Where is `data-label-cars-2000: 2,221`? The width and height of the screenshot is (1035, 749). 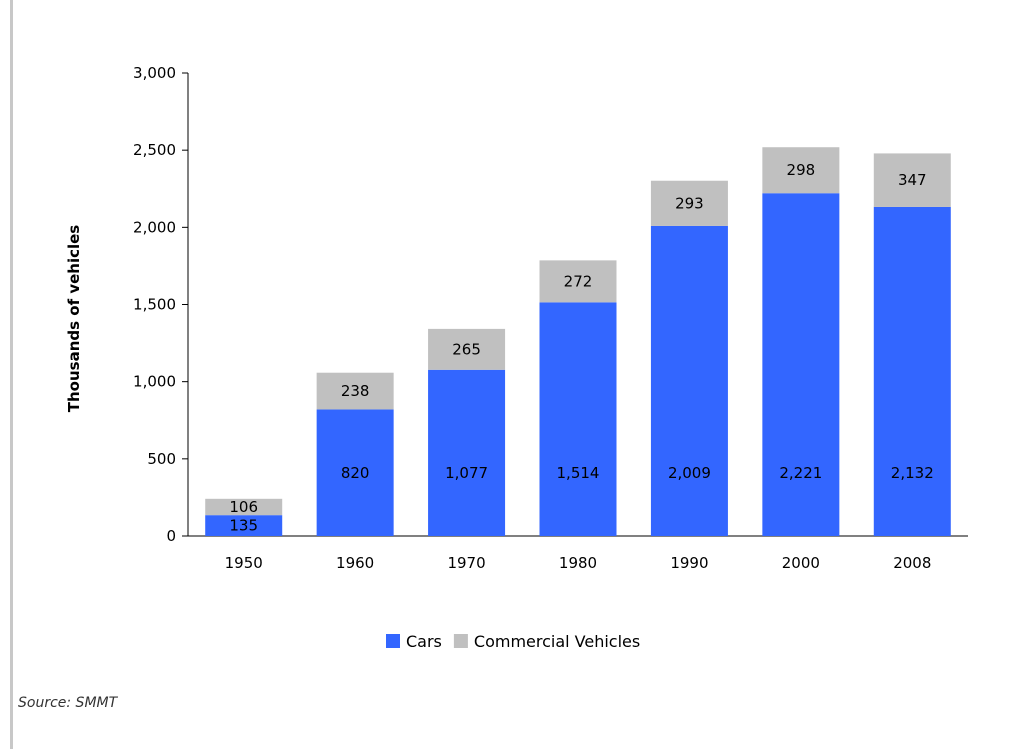
data-label-cars-2000: 2,221 is located at coordinates (800, 473).